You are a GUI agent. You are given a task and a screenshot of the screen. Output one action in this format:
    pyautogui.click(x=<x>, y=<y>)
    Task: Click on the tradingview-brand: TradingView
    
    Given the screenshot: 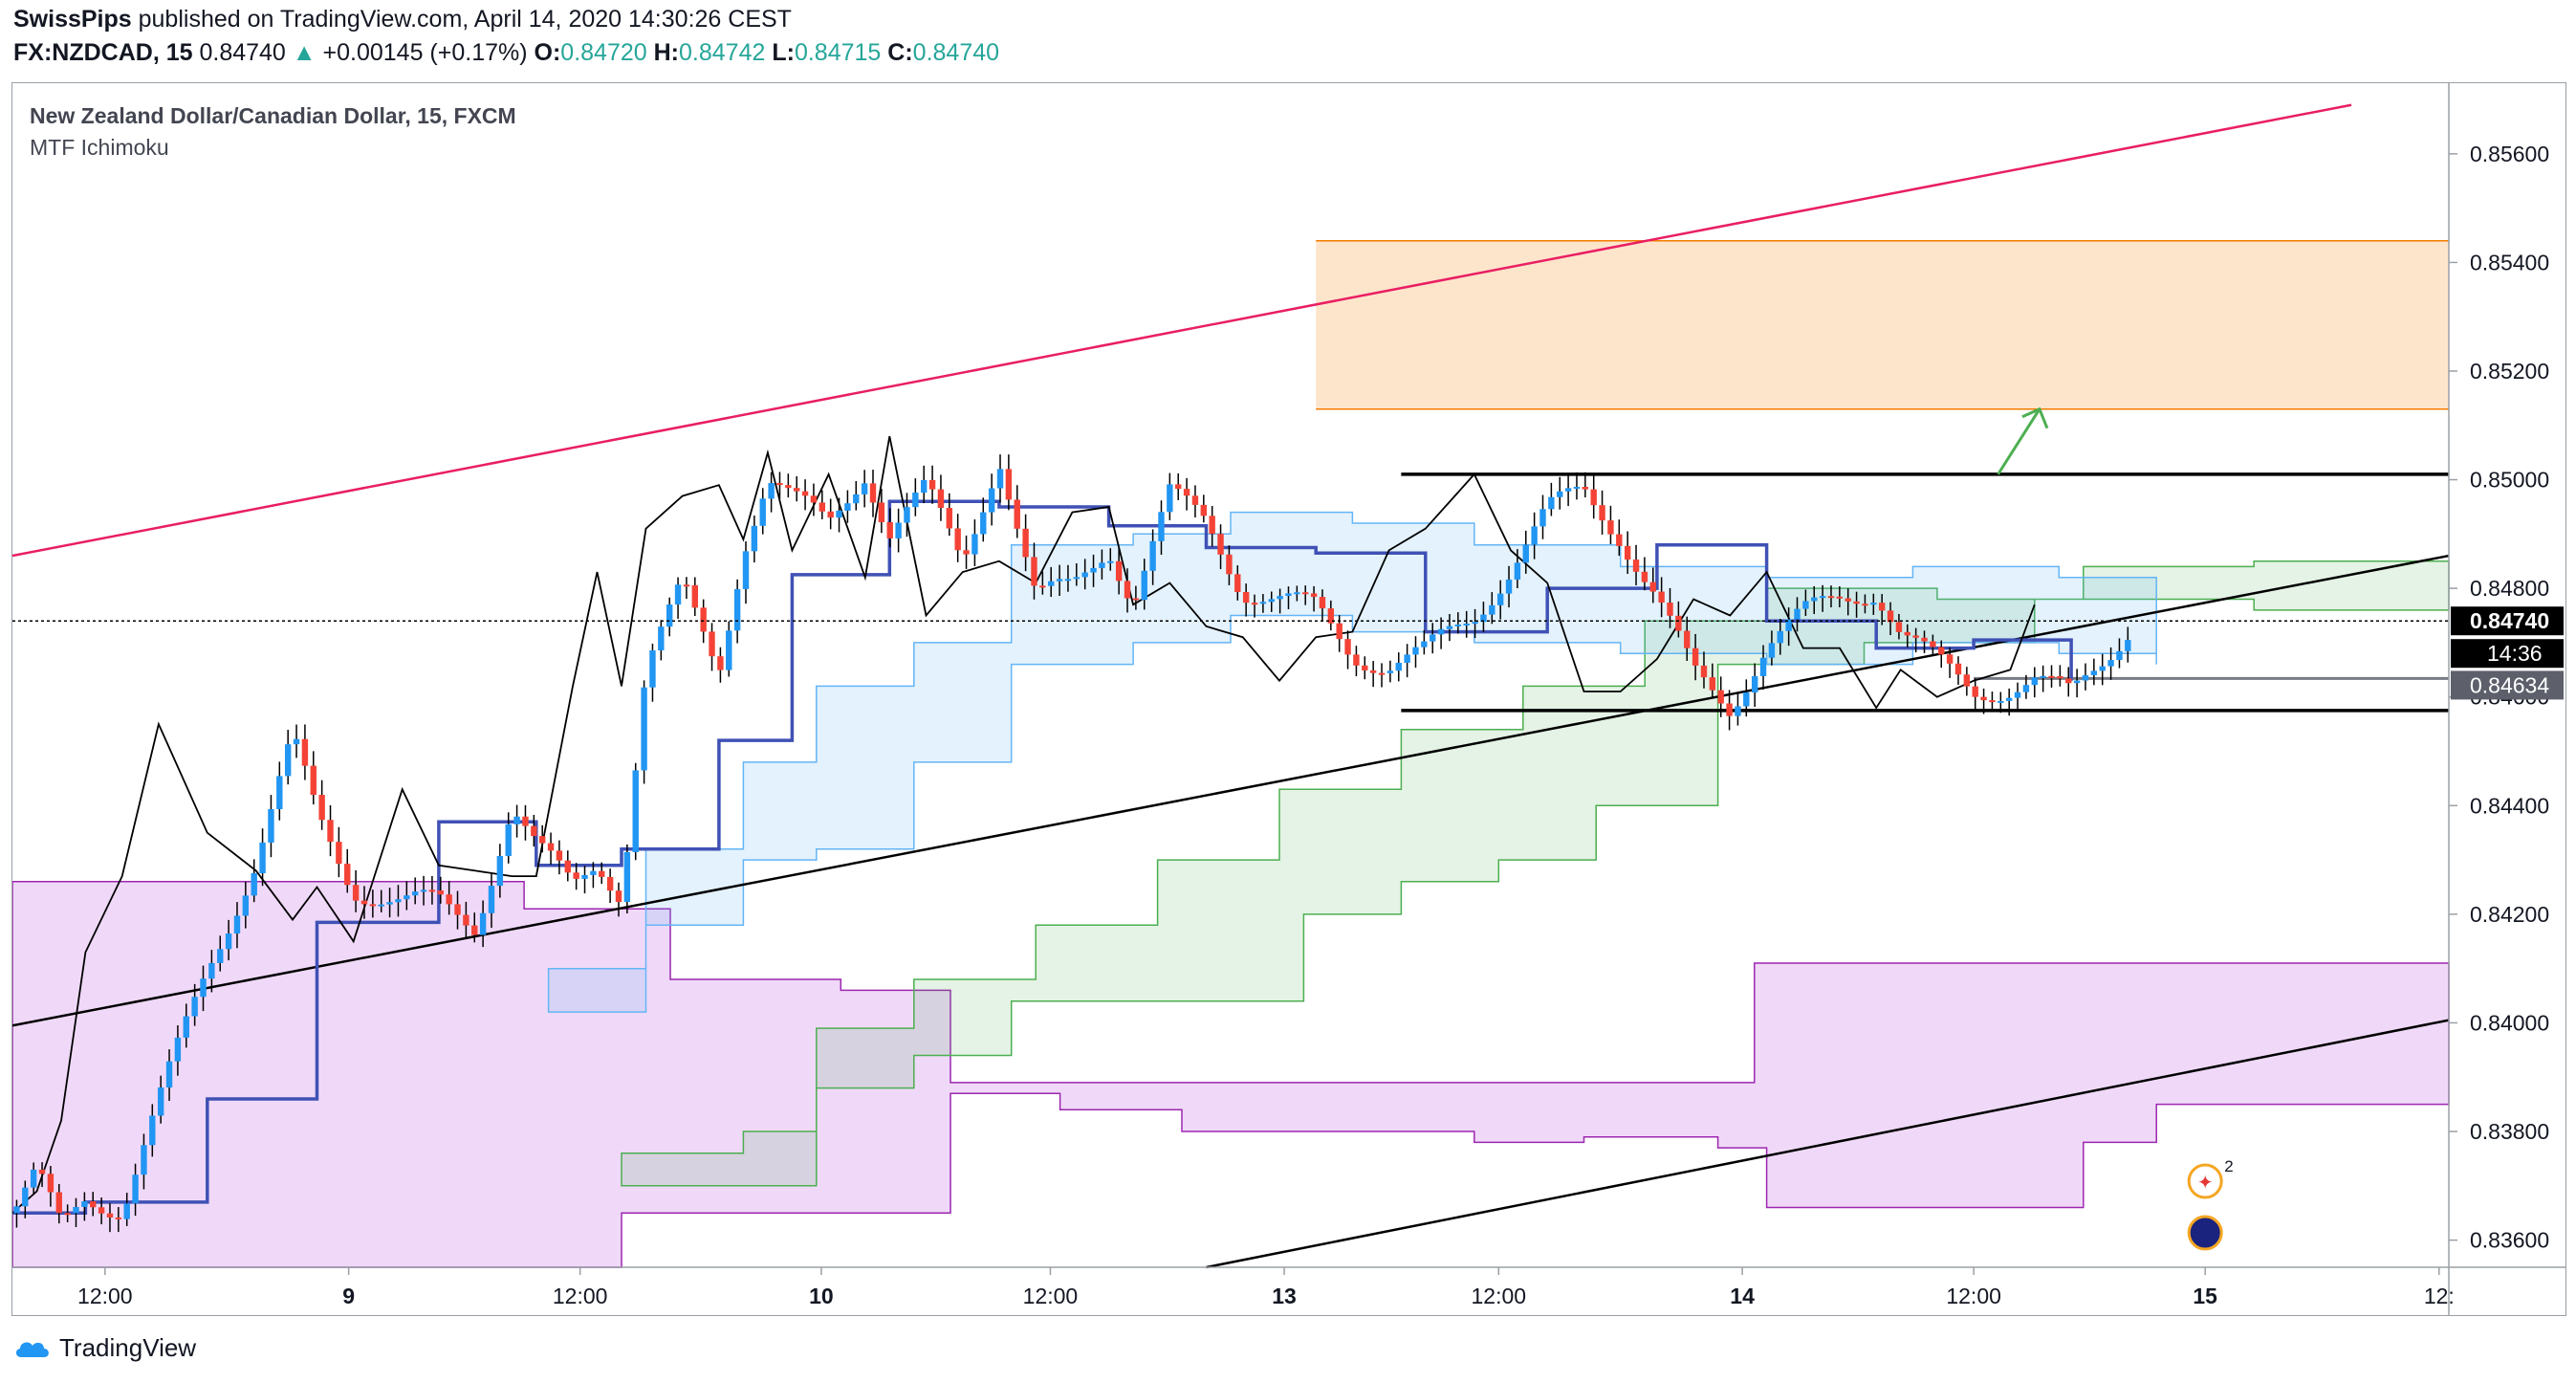 What is the action you would take?
    pyautogui.click(x=104, y=1348)
    